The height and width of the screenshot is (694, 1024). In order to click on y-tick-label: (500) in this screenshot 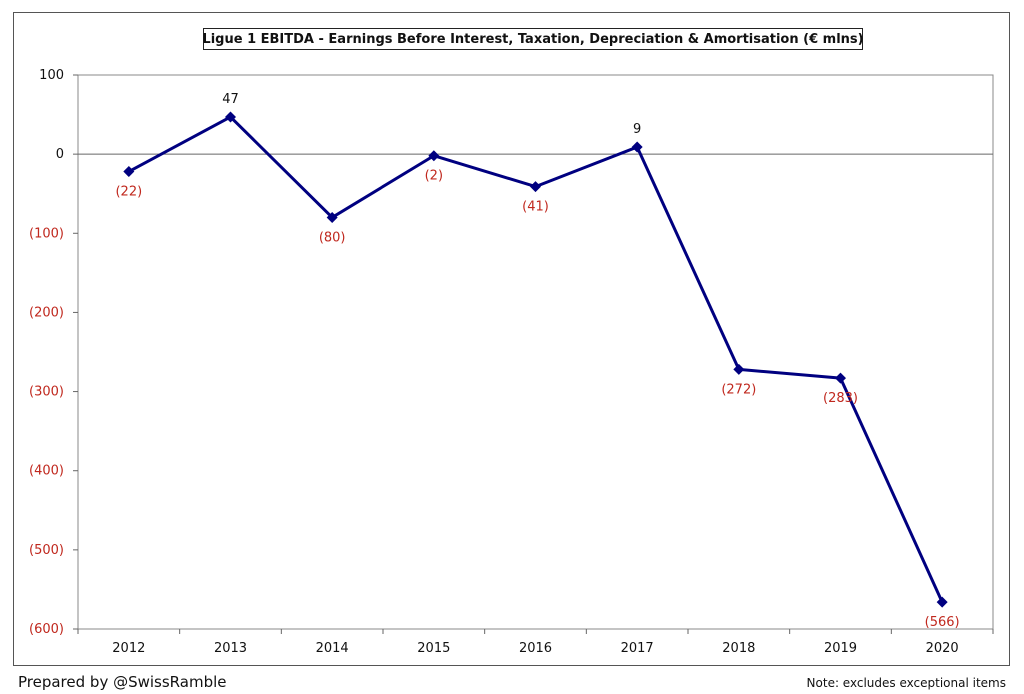, I will do `click(46, 550)`.